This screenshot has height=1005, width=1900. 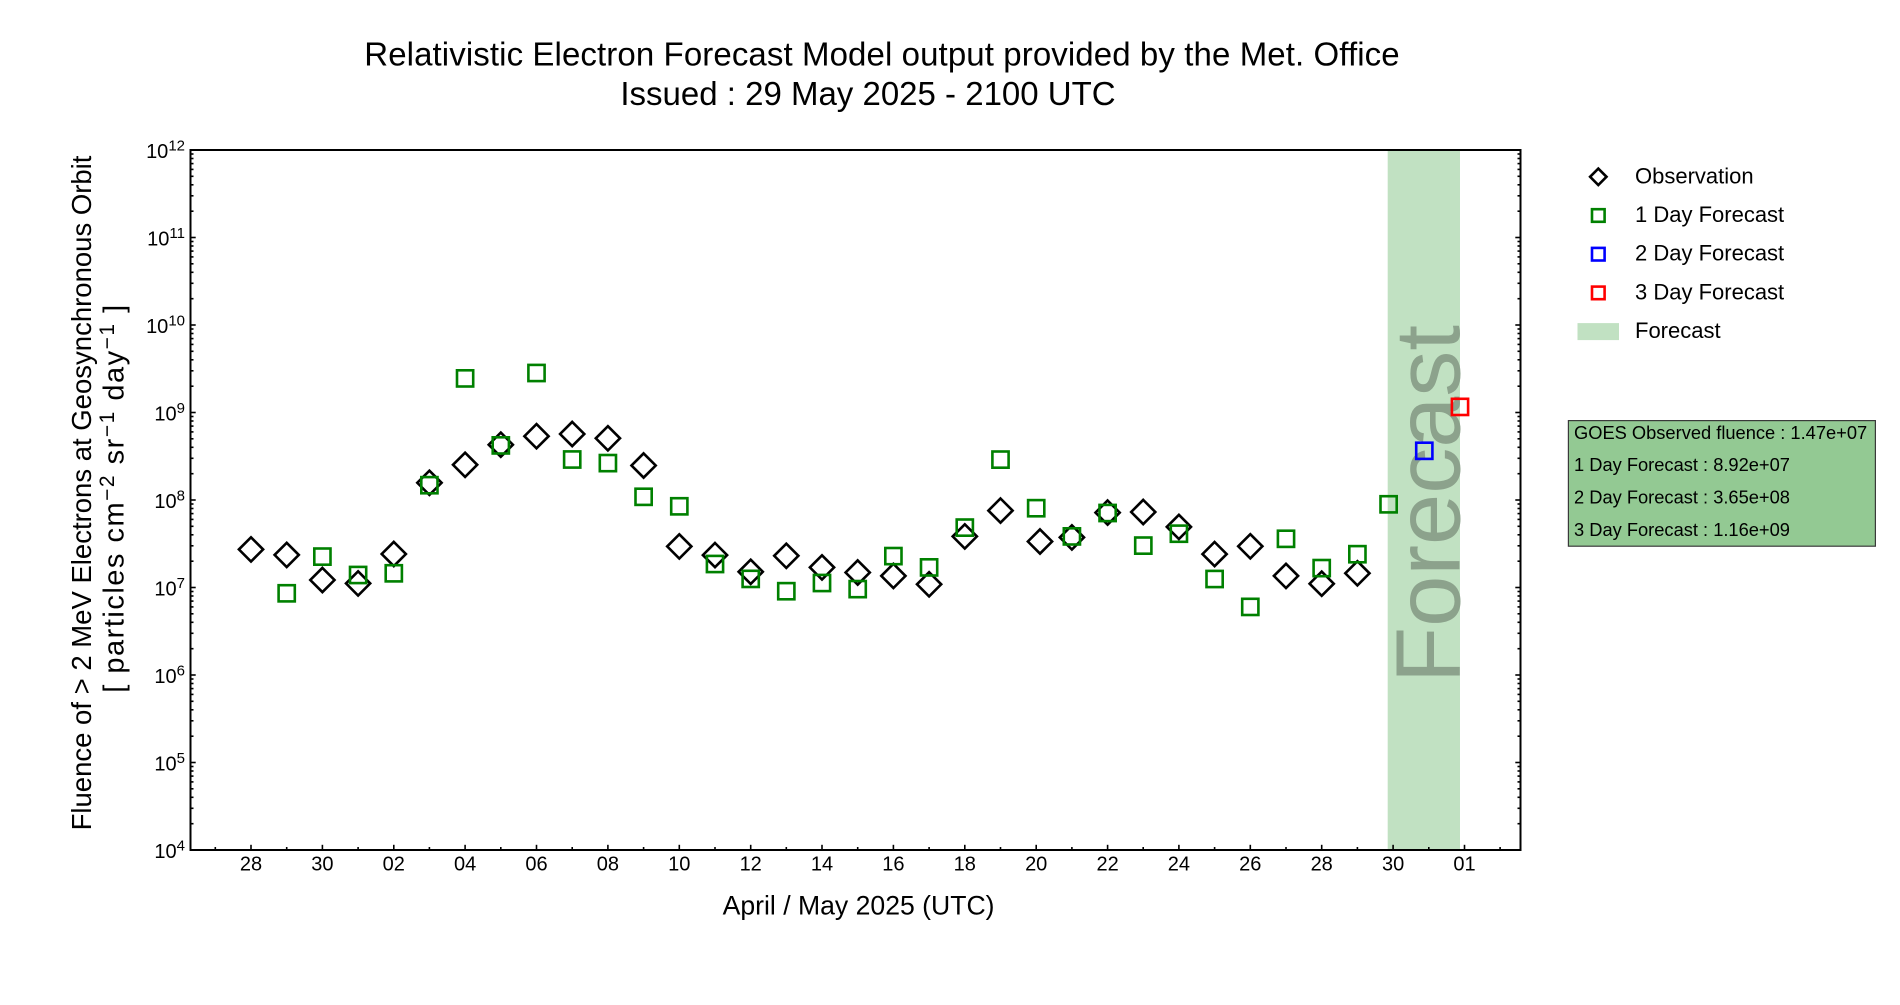 I want to click on svg-text: 1 Day Forecast, so click(x=1709, y=214).